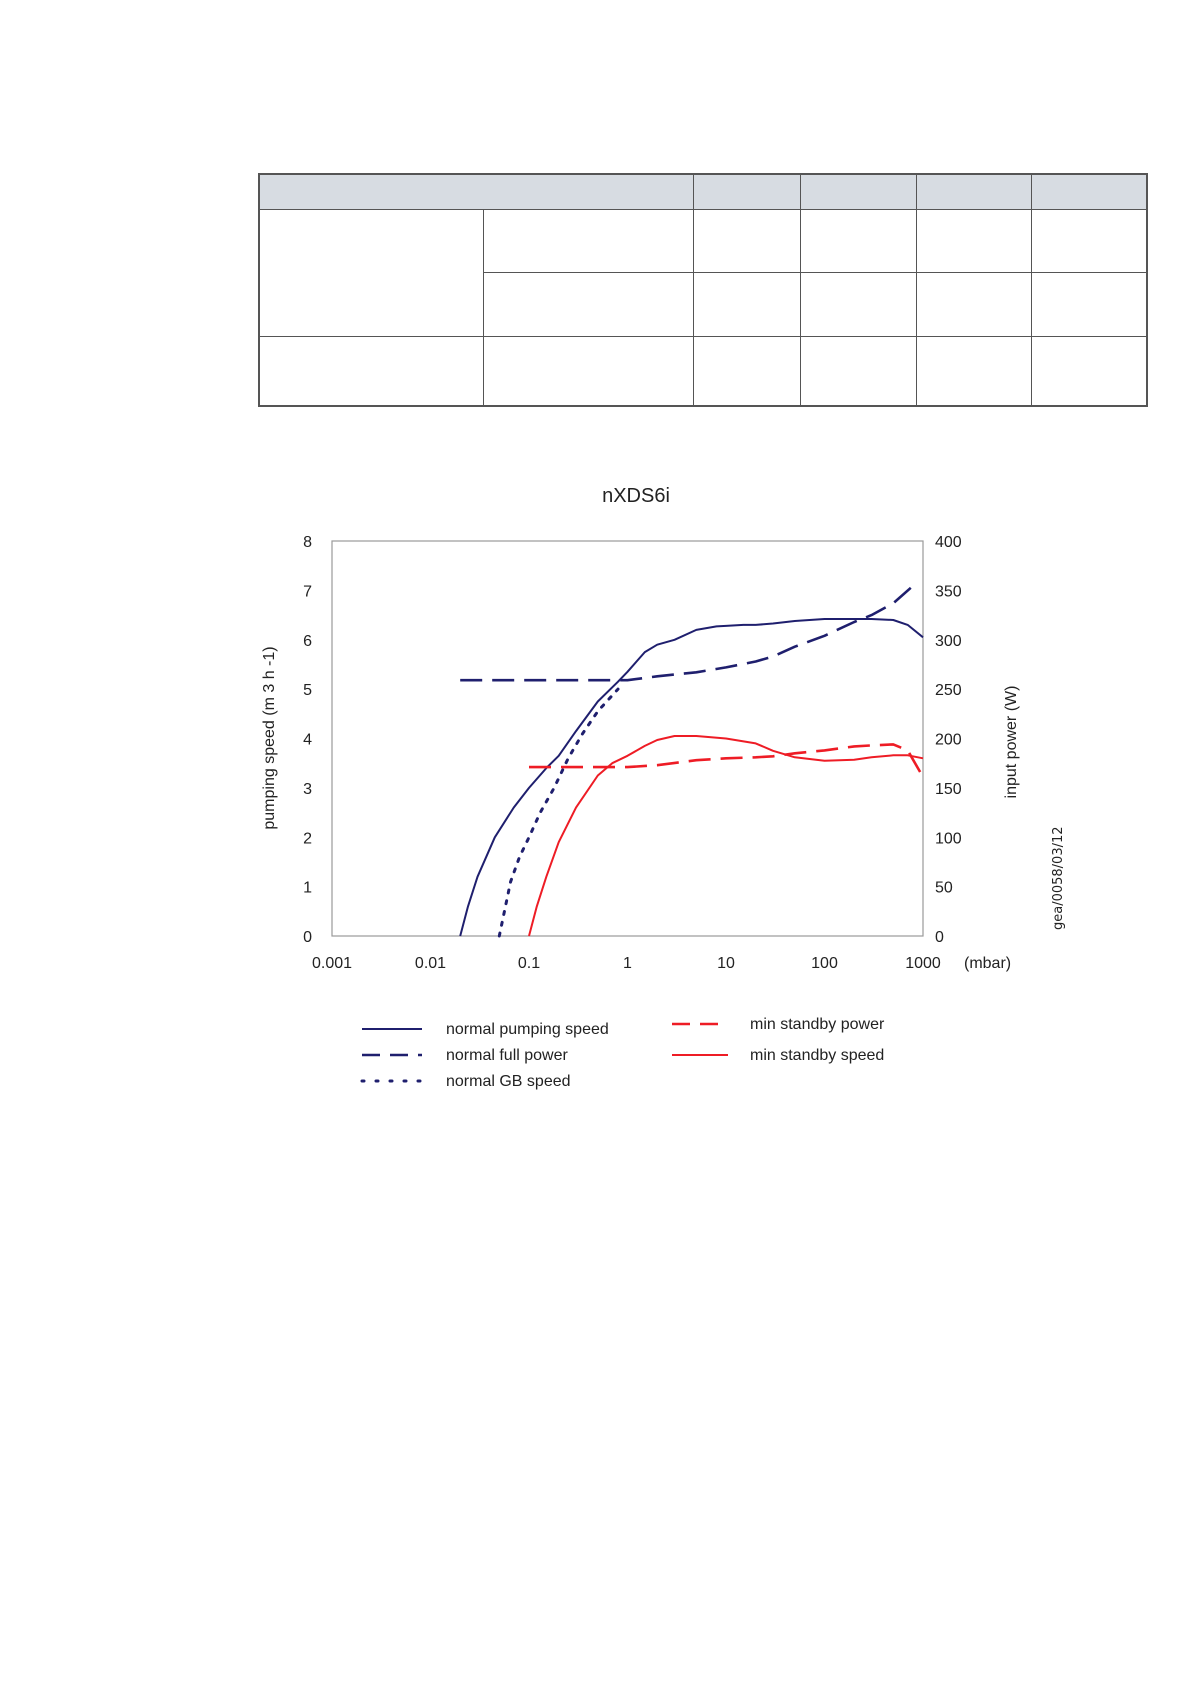 This screenshot has height=1684, width=1191. I want to click on x-axis-ticks: 0.001 0.01 0.1 1 10 100 1000, so click(626, 963).